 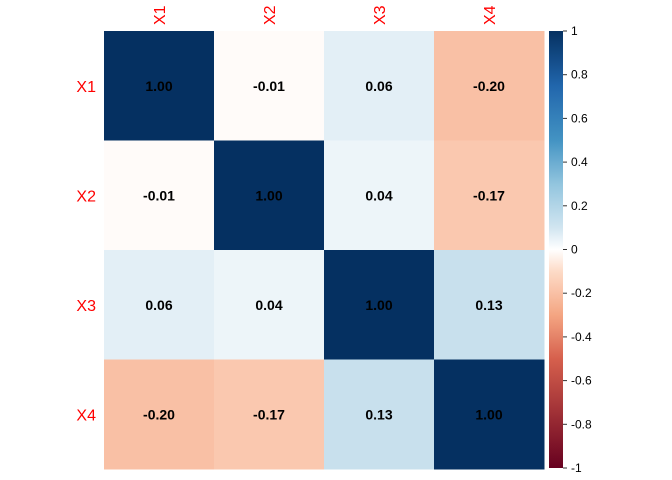 What do you see at coordinates (579, 118) in the screenshot?
I see `colorbar-tick-label: 0.6` at bounding box center [579, 118].